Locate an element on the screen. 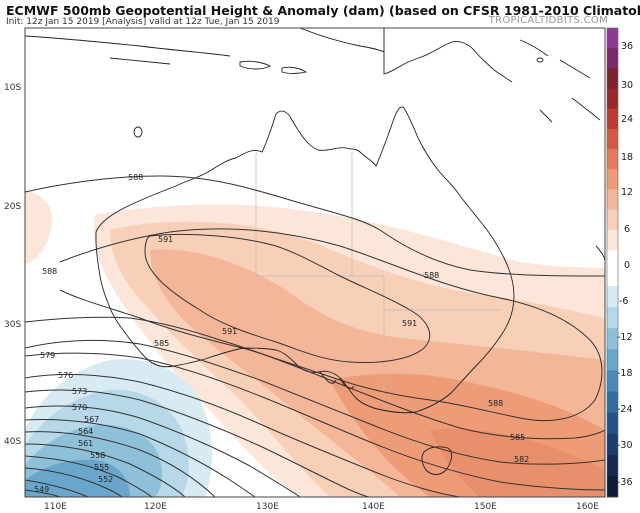  colorbar is located at coordinates (612, 262).